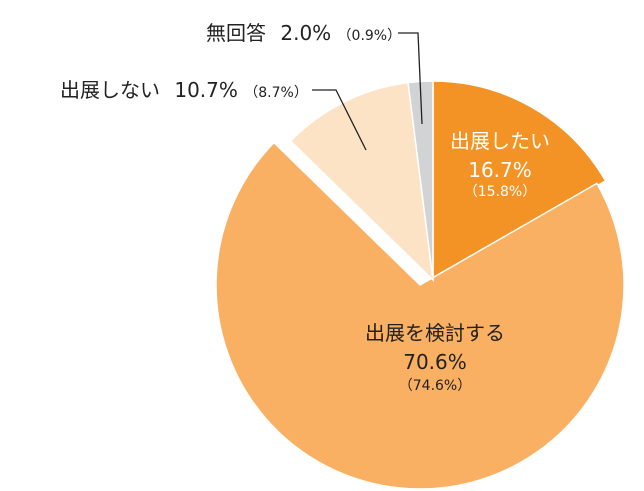 The width and height of the screenshot is (644, 491). What do you see at coordinates (339, 120) in the screenshot?
I see `leader-line-shutten-shinai` at bounding box center [339, 120].